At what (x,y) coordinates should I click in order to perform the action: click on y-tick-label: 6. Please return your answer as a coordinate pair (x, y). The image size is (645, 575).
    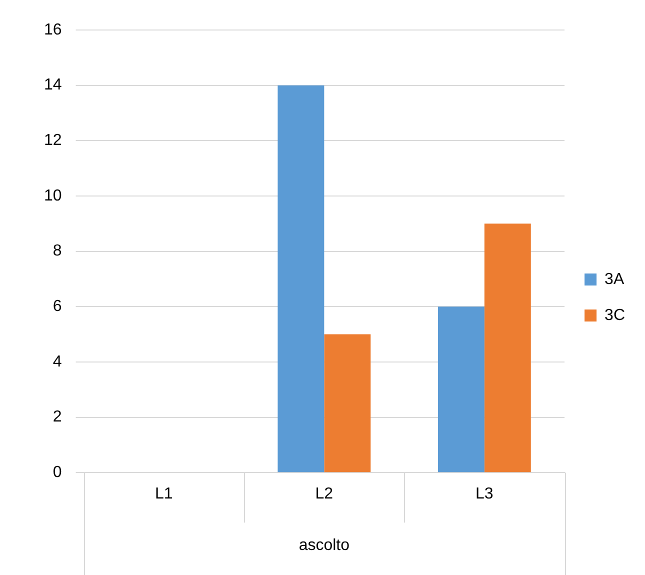
    Looking at the image, I should click on (57, 307).